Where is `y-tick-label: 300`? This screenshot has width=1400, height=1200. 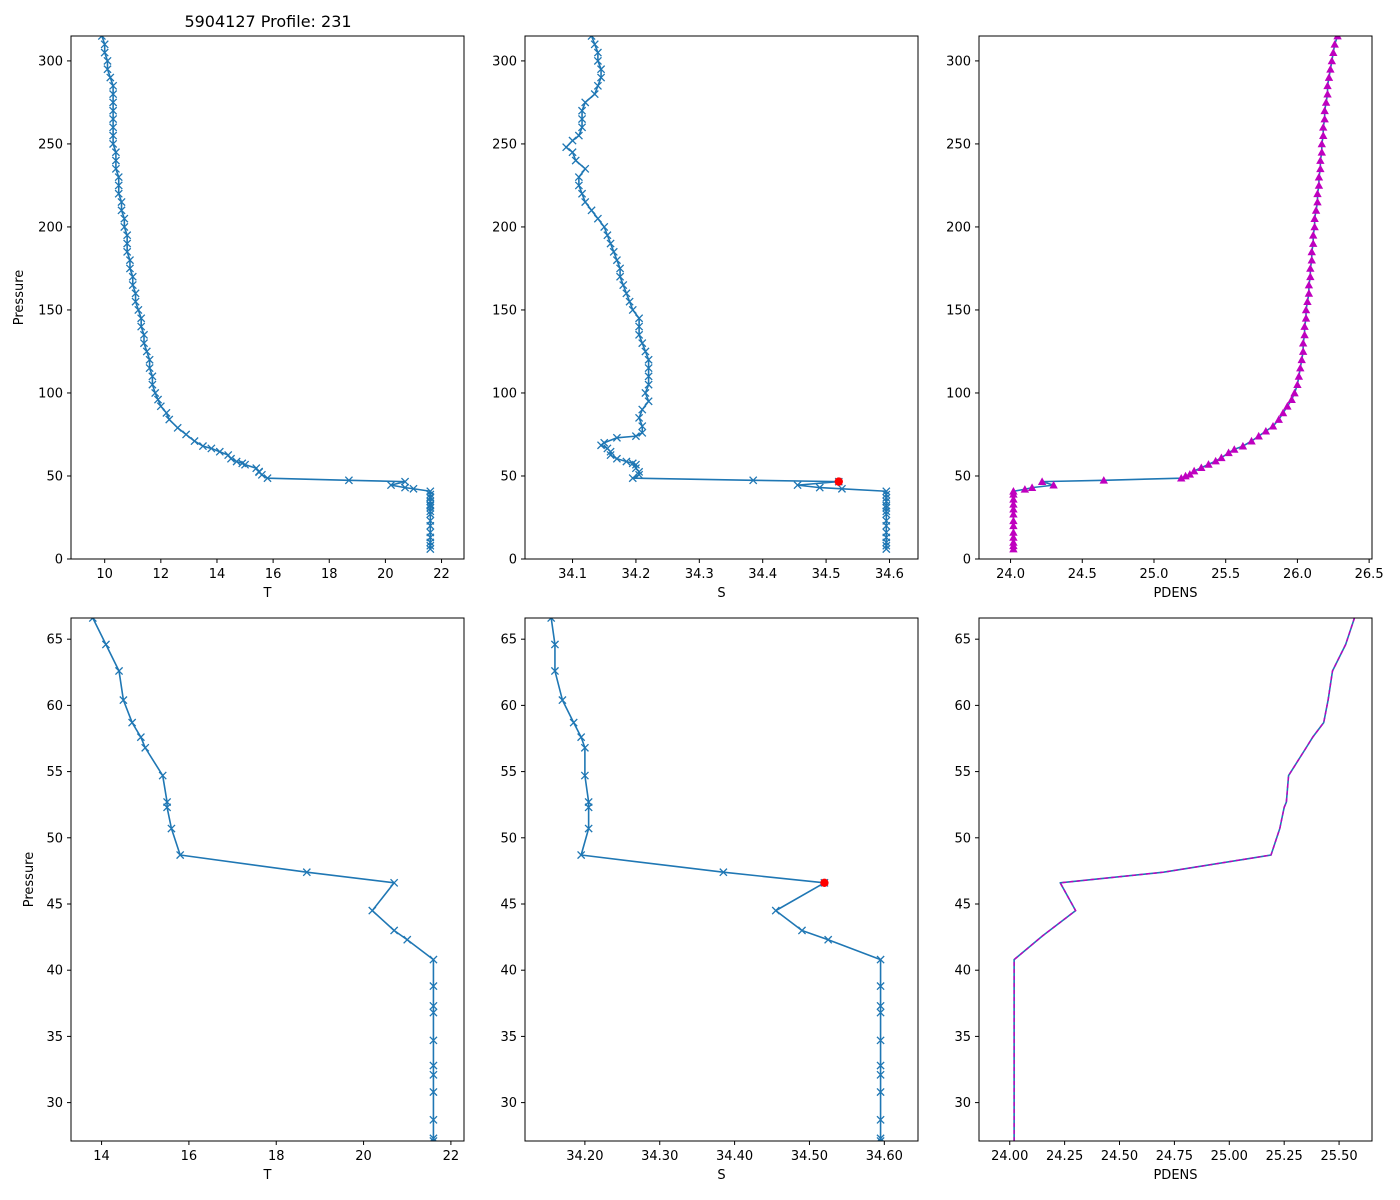 y-tick-label: 300 is located at coordinates (958, 61).